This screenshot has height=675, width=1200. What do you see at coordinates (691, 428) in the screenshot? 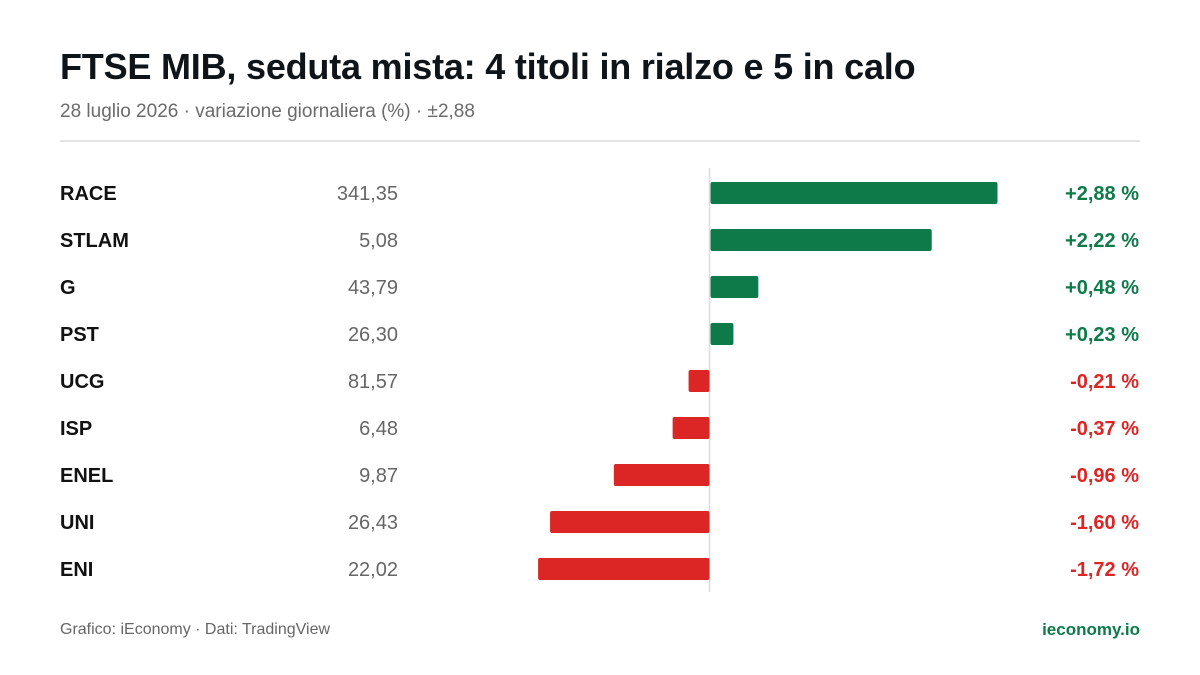
I see `bar-isp` at bounding box center [691, 428].